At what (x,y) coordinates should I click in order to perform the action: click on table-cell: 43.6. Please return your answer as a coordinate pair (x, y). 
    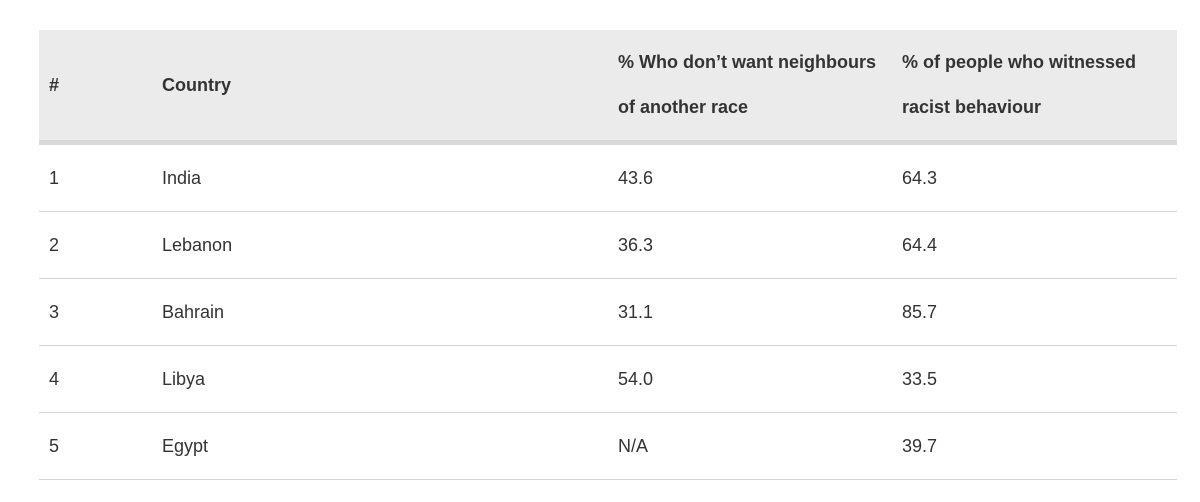
    Looking at the image, I should click on (636, 177).